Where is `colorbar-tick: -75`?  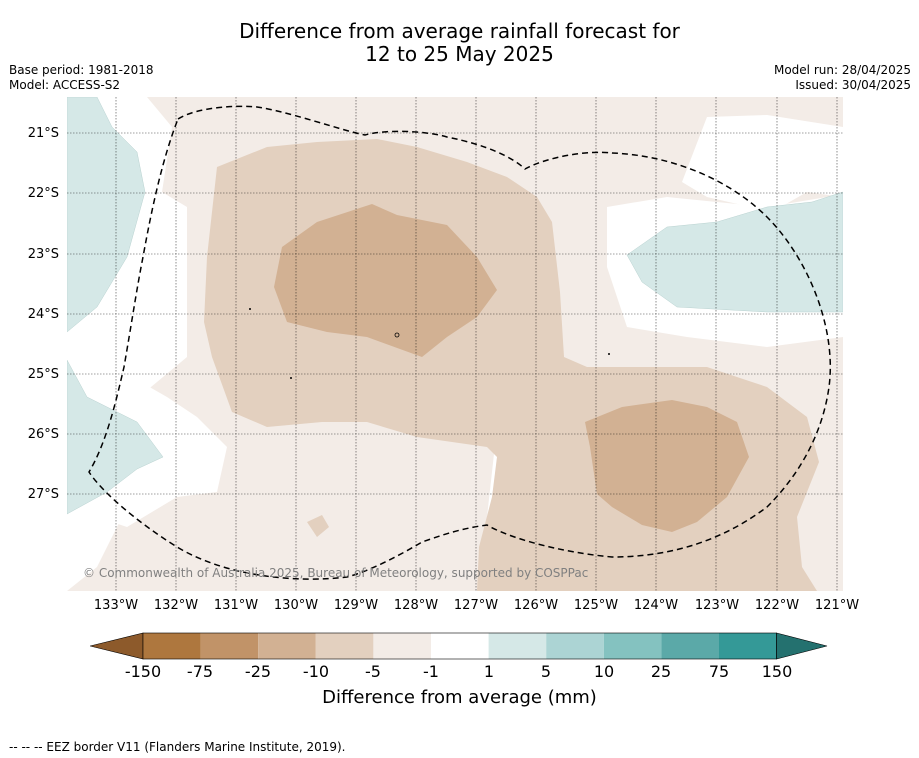
colorbar-tick: -75 is located at coordinates (200, 671).